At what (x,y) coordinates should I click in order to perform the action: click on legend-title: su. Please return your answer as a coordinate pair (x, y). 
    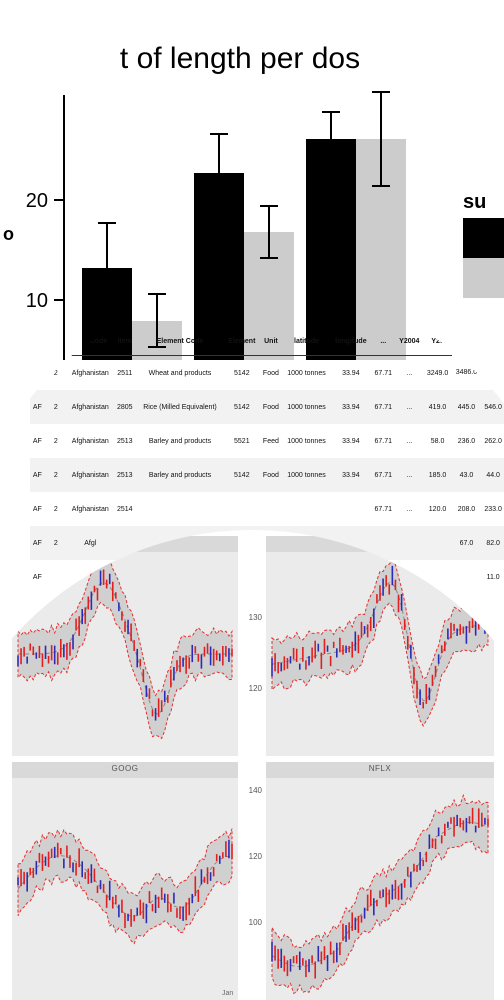
    Looking at the image, I should click on (474, 202).